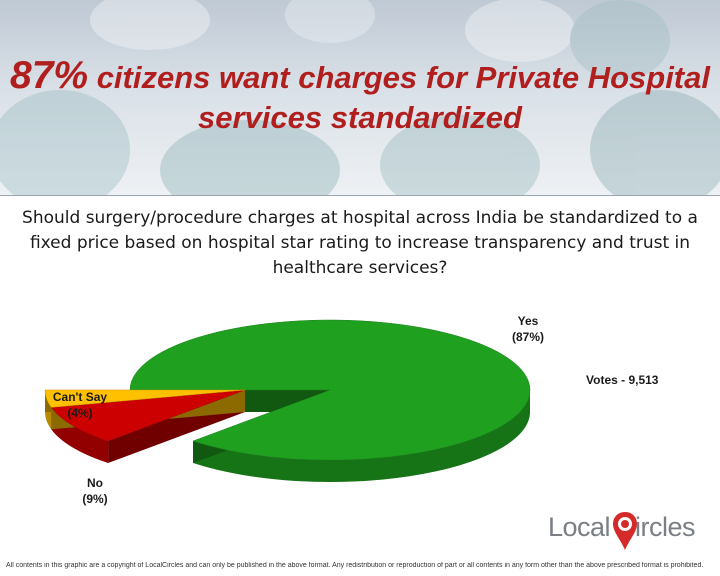  What do you see at coordinates (80, 413) in the screenshot?
I see `label-cant-say-pct: (4%)` at bounding box center [80, 413].